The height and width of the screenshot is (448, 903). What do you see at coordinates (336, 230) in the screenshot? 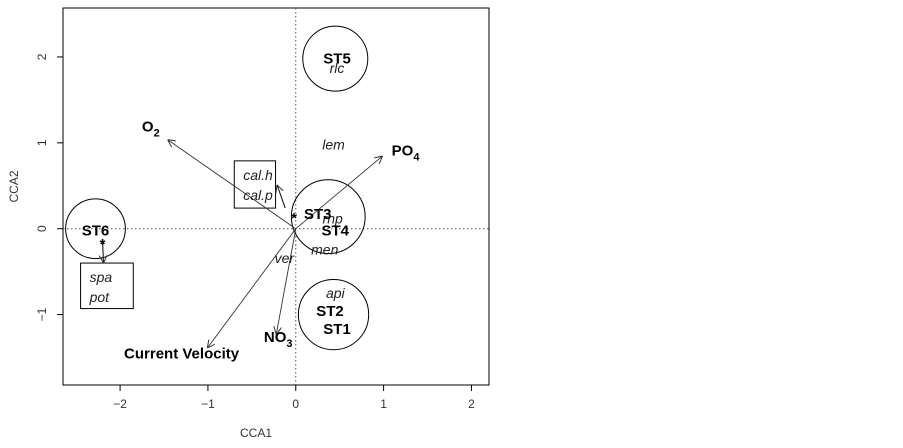
I see `site-label: ST4` at bounding box center [336, 230].